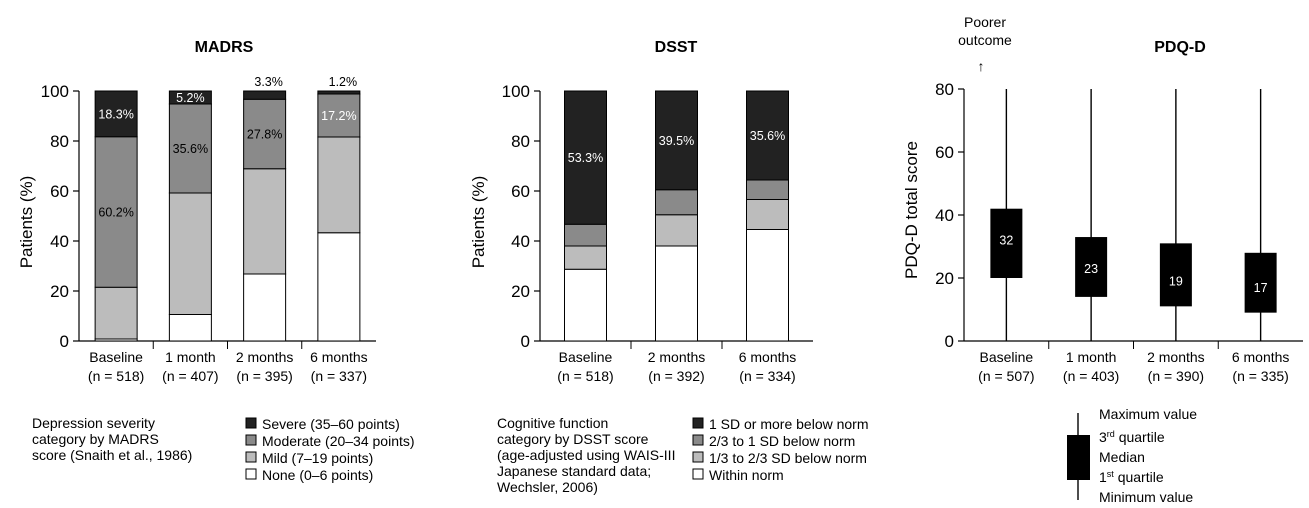 The height and width of the screenshot is (508, 1309). I want to click on pdqd-annotation-line2: outcome, so click(985, 40).